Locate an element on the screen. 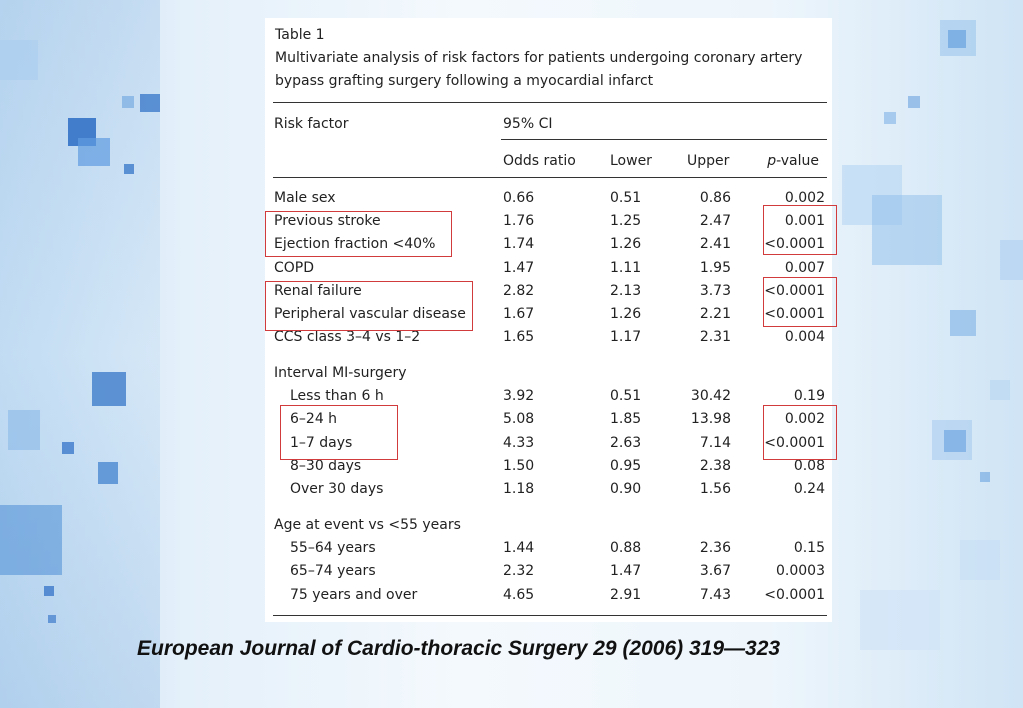 The image size is (1023, 708). highlight-box-intervals is located at coordinates (339, 432).